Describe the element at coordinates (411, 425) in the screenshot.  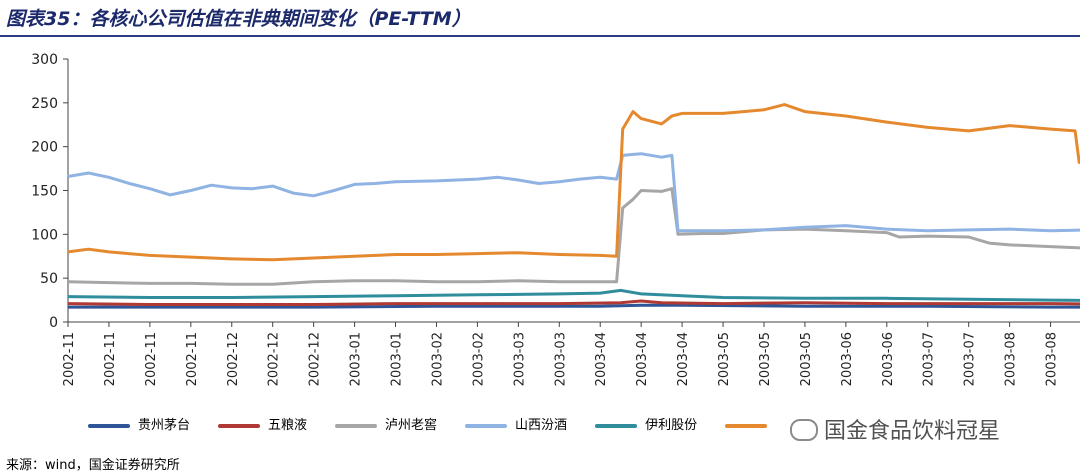
I see `legend-label: 泸州老窖` at that location.